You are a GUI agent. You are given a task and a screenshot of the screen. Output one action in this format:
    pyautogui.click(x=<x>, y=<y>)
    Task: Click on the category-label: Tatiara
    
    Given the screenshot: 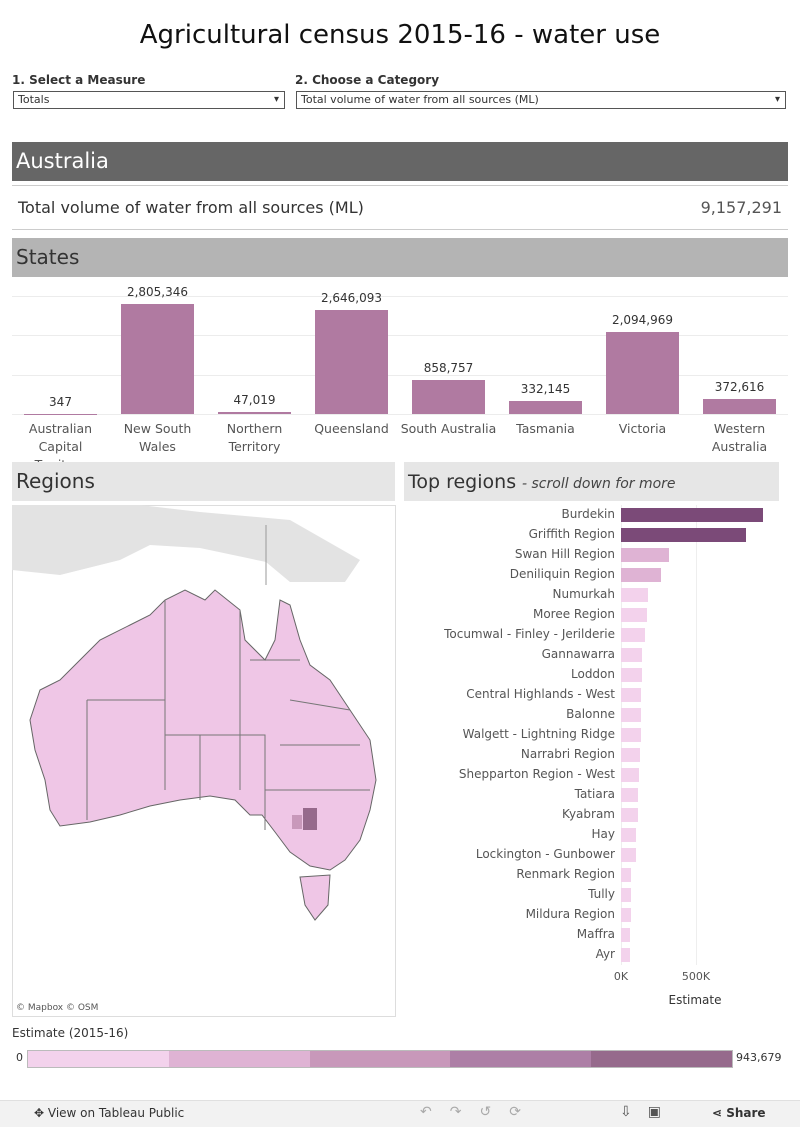 What is the action you would take?
    pyautogui.click(x=594, y=794)
    